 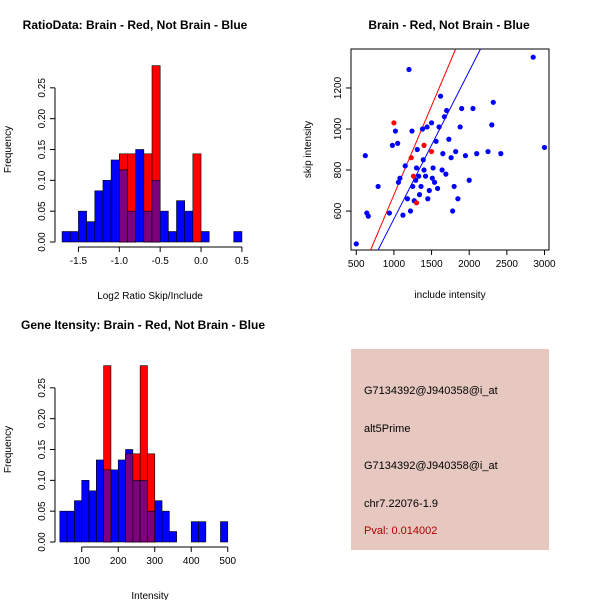 I want to click on y-tick-label: 1000, so click(x=338, y=128).